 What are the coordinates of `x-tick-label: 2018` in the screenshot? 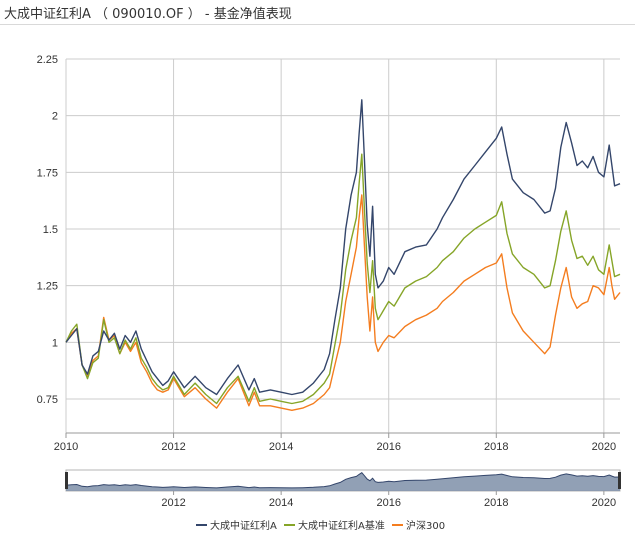 It's located at (496, 447).